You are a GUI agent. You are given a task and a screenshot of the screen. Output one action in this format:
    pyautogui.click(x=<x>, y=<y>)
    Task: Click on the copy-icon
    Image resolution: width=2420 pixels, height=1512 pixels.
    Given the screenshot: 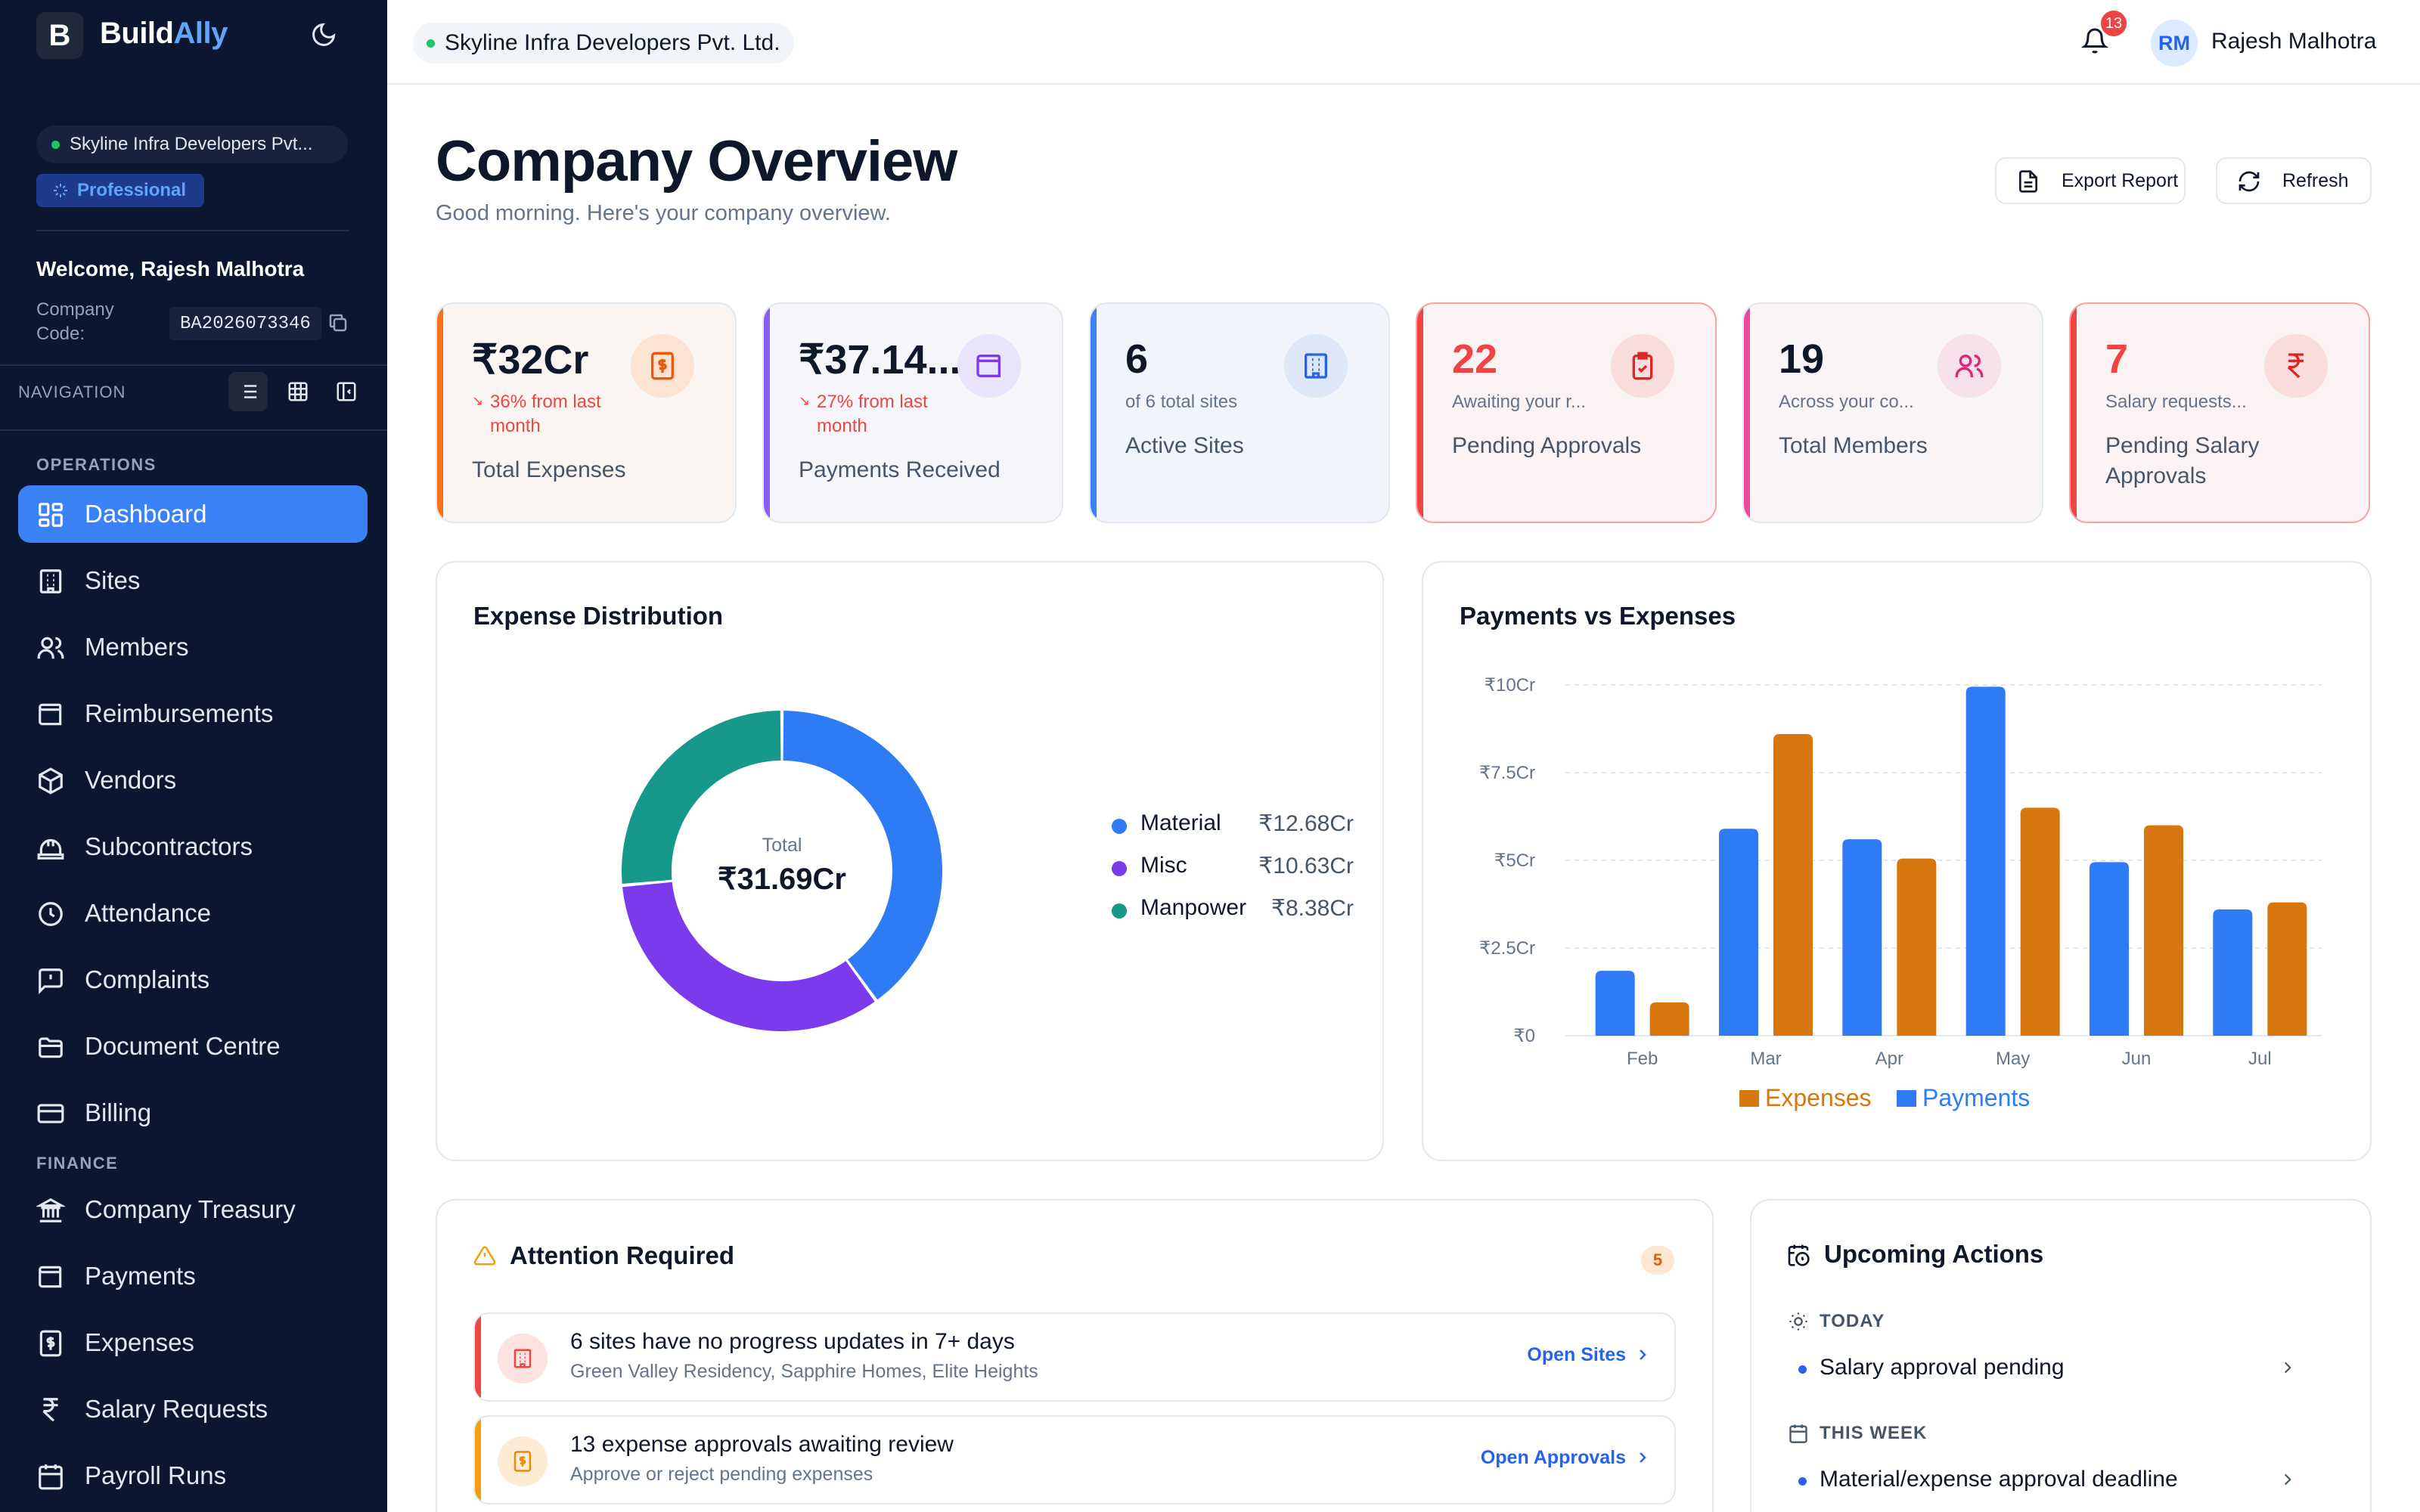 What is the action you would take?
    pyautogui.click(x=338, y=323)
    